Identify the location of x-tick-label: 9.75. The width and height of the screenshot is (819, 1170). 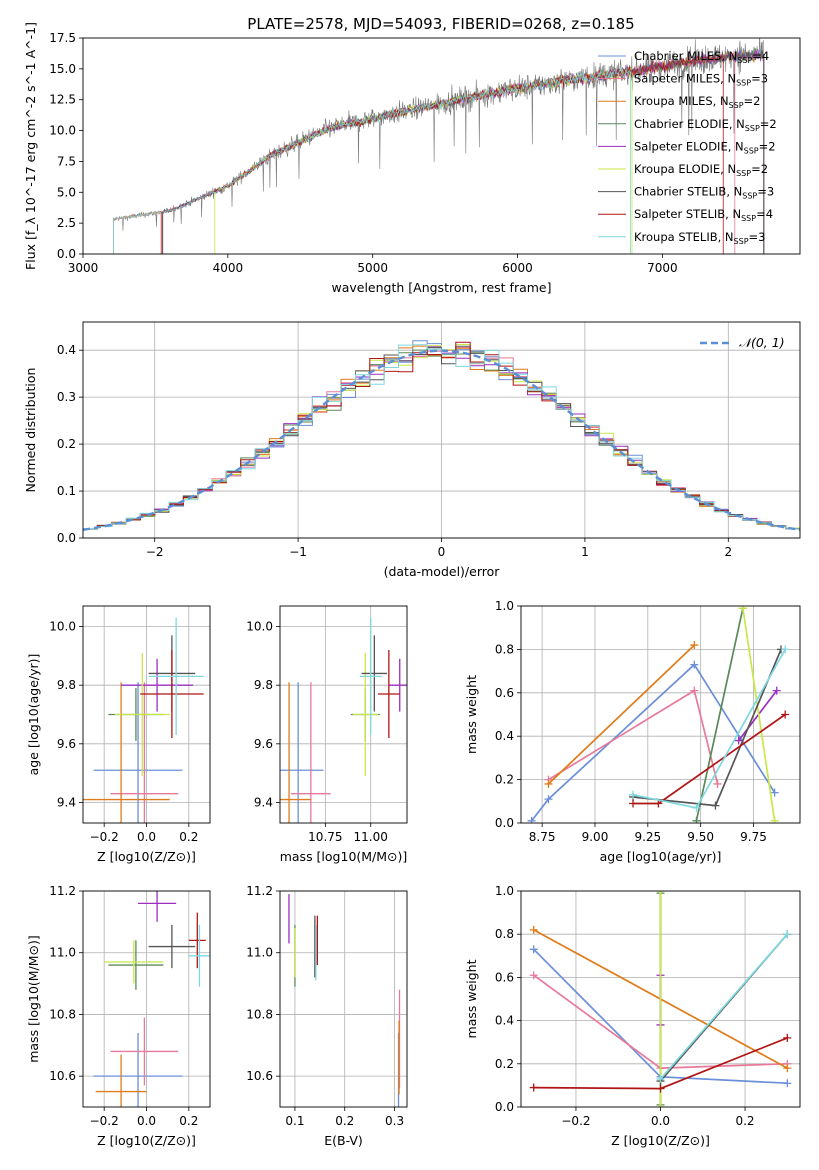
(753, 837).